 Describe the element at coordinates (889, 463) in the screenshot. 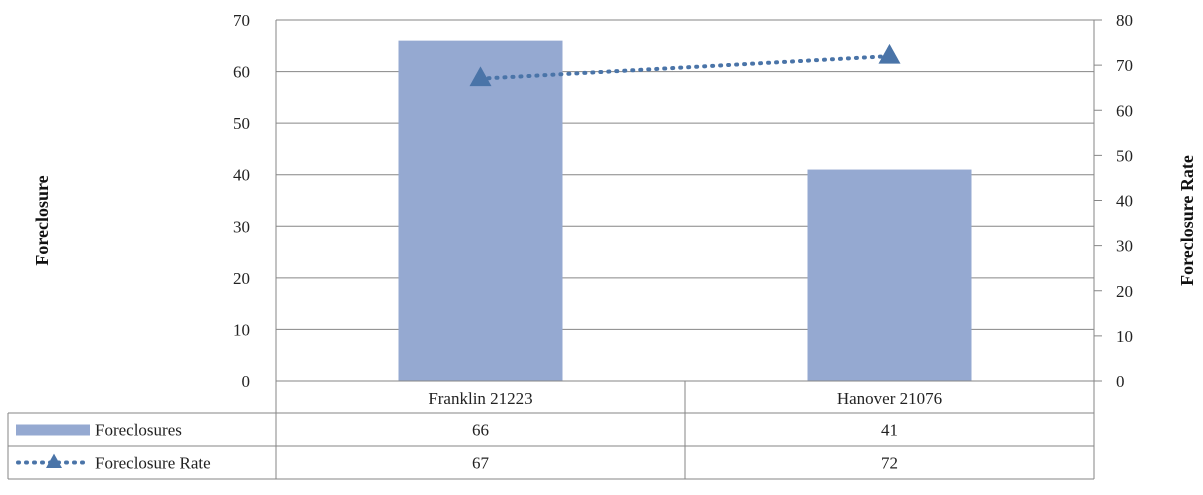

I see `data-table-value: 72` at that location.